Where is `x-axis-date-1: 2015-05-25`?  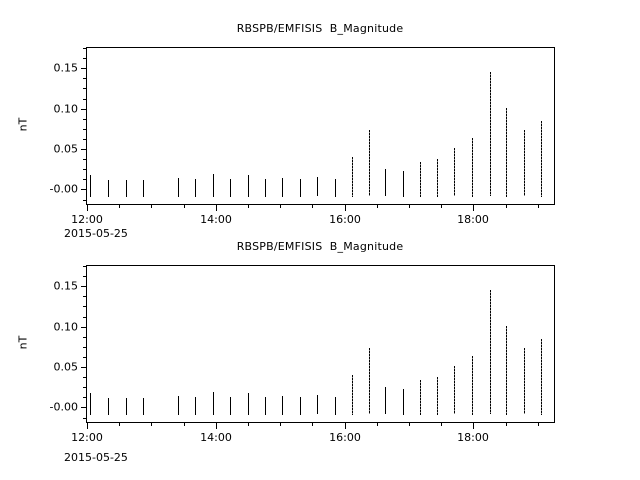
x-axis-date-1: 2015-05-25 is located at coordinates (96, 457).